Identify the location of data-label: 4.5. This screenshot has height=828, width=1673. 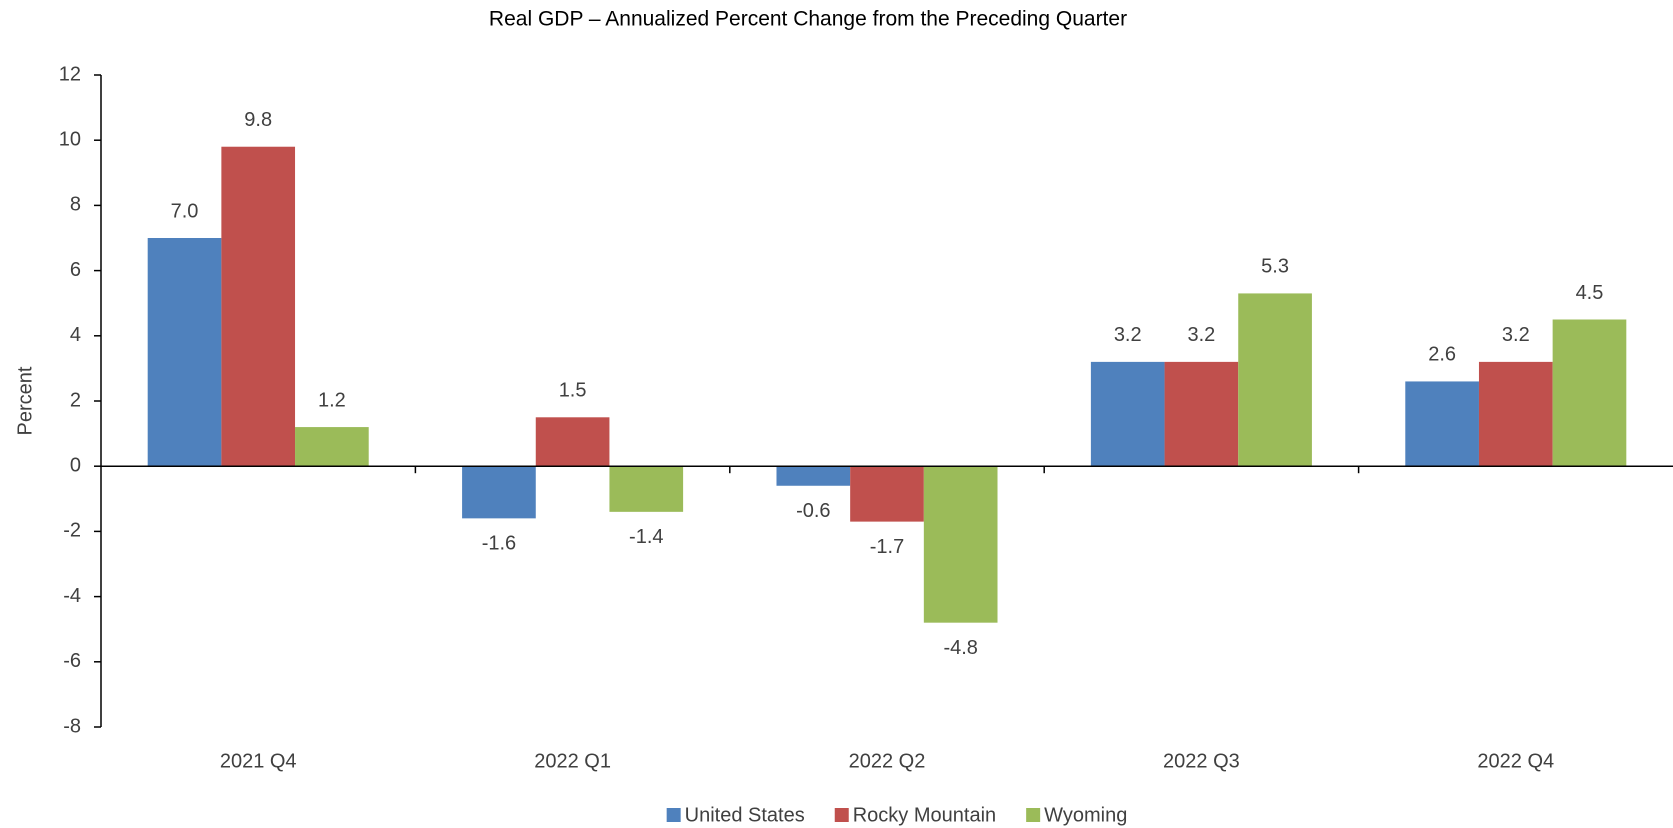
(1590, 293).